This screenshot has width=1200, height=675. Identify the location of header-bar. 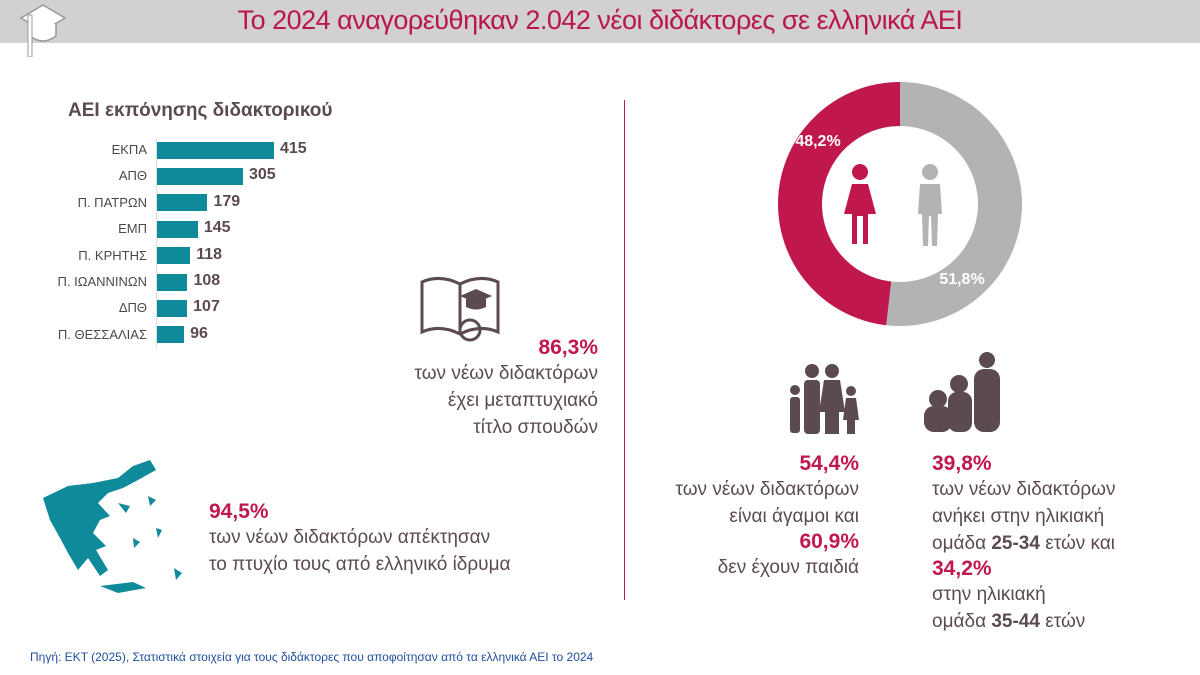
(600, 21).